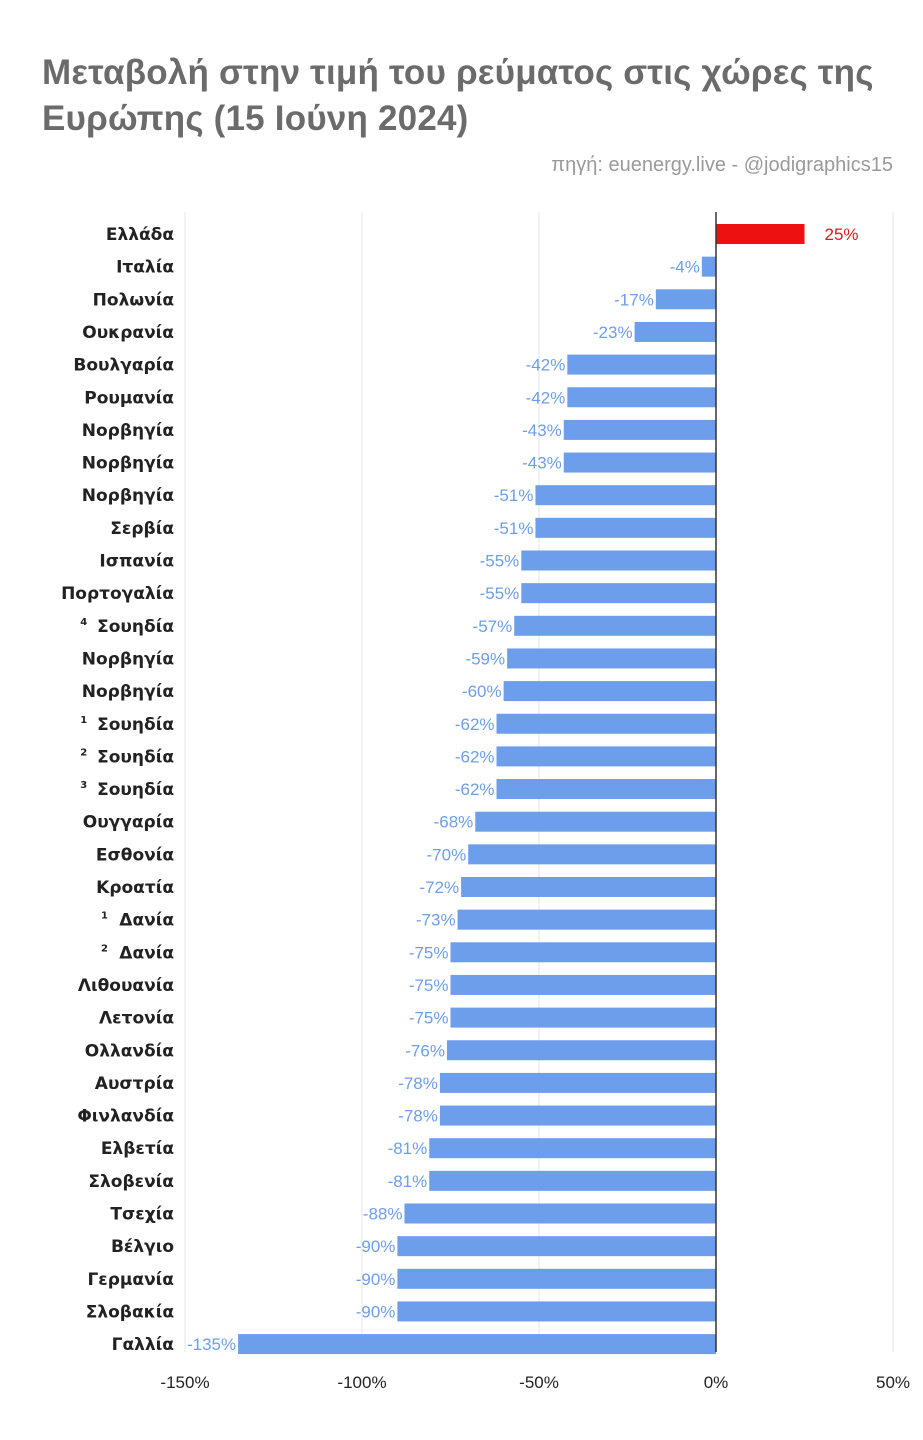 The height and width of the screenshot is (1440, 923). What do you see at coordinates (361, 1382) in the screenshot?
I see `x-tick-label: -100%` at bounding box center [361, 1382].